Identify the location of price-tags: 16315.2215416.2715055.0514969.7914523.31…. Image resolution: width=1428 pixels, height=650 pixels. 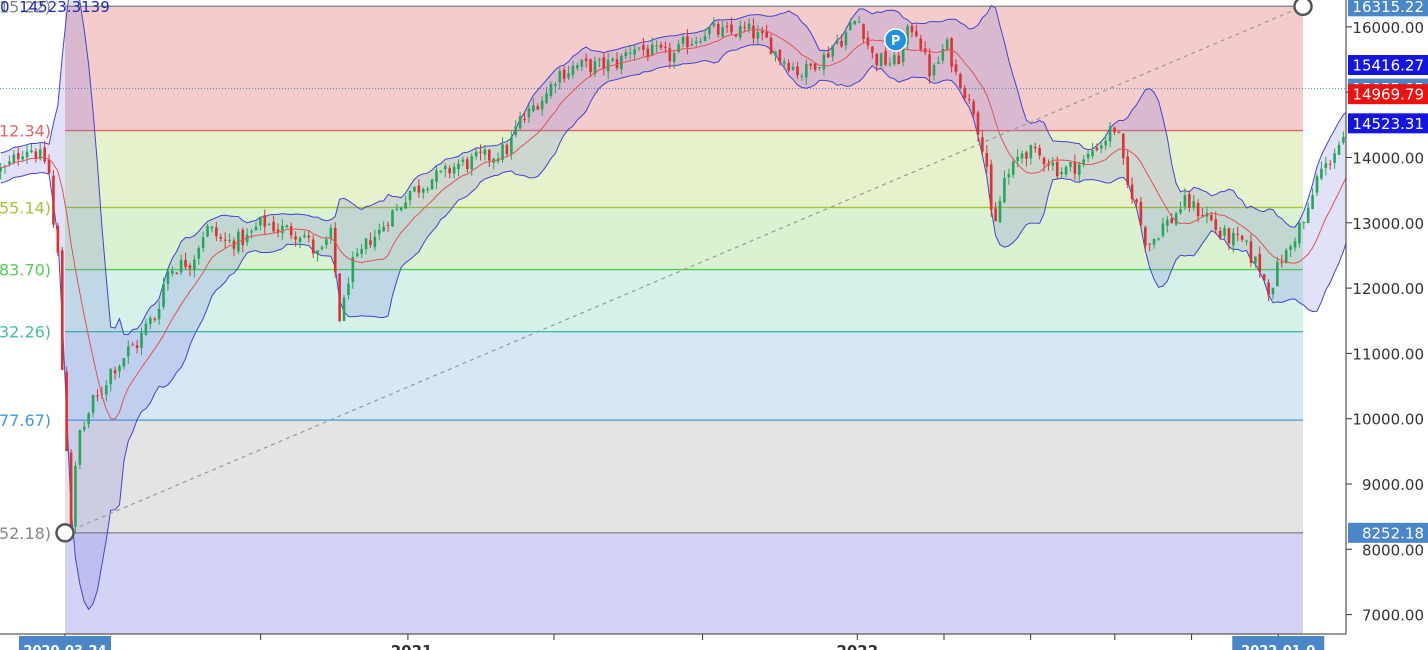
(1388, 271).